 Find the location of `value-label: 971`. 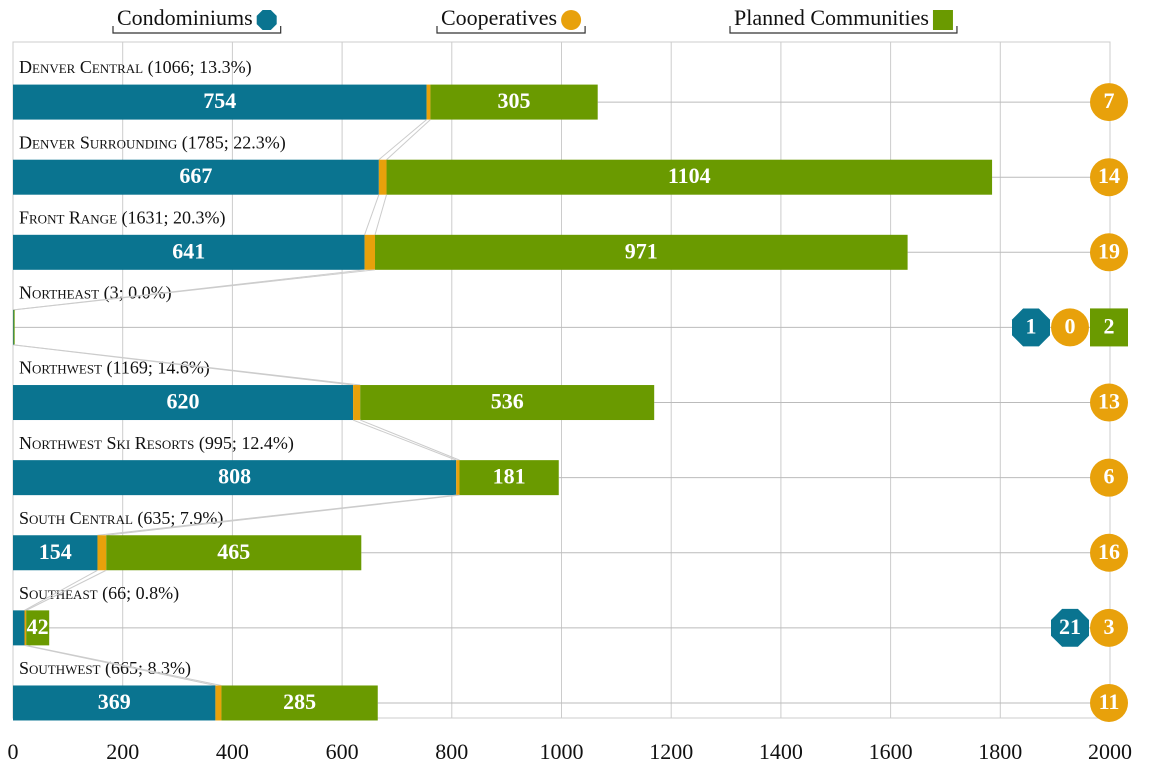

value-label: 971 is located at coordinates (641, 250).